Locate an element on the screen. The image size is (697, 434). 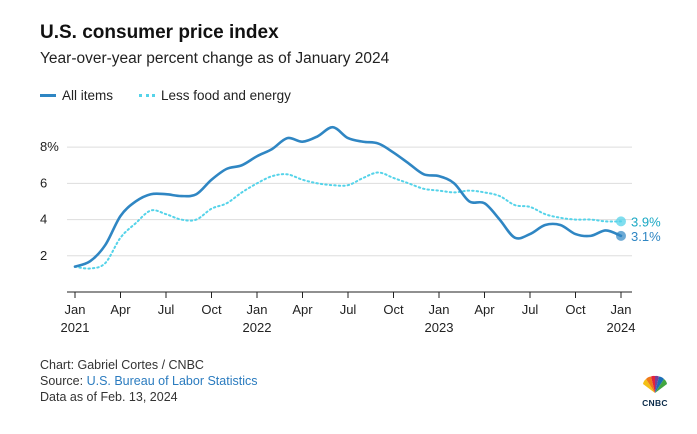
source-link: U.S. Bureau of Labor Statistics is located at coordinates (172, 381).